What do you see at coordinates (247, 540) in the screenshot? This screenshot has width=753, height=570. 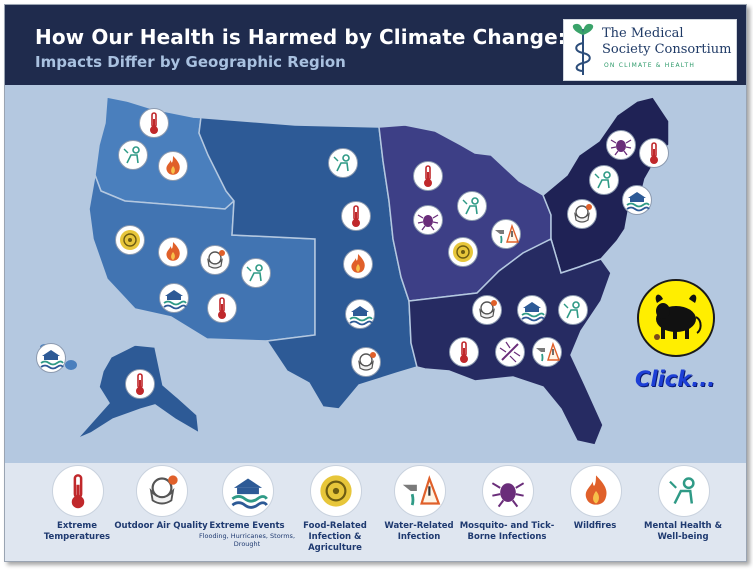 I see `legend-sublabel: Flooding, Hurricanes, Storms, Drought` at bounding box center [247, 540].